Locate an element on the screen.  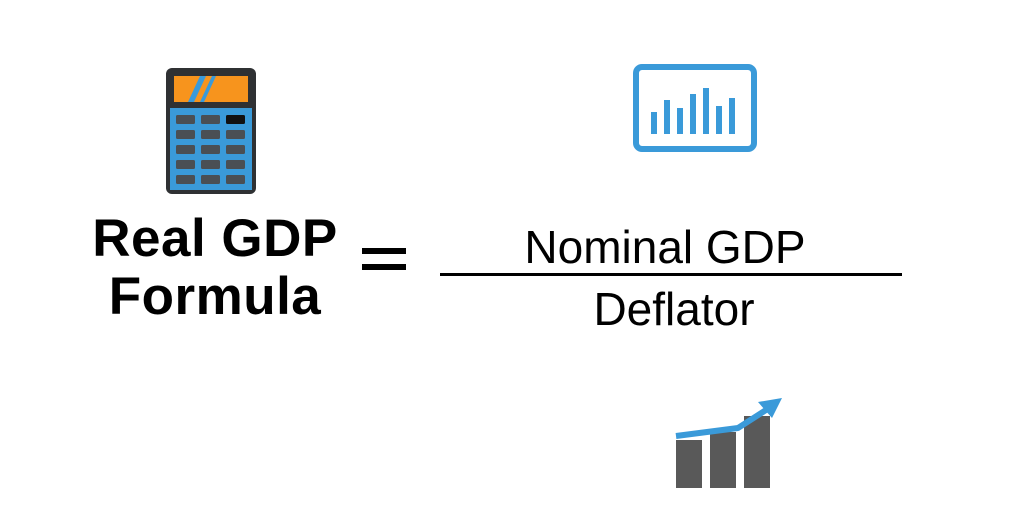
bar-chart-monitor-icon is located at coordinates (695, 108).